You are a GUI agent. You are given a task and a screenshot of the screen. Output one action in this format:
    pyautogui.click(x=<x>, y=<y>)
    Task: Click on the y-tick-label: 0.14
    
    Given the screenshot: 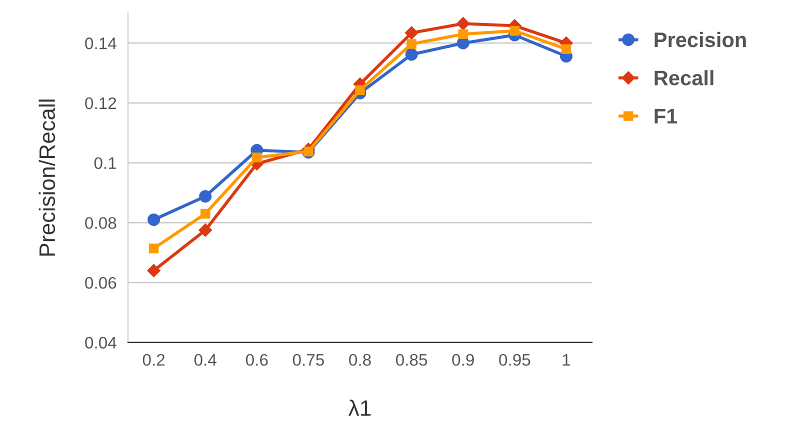 What is the action you would take?
    pyautogui.click(x=100, y=44)
    